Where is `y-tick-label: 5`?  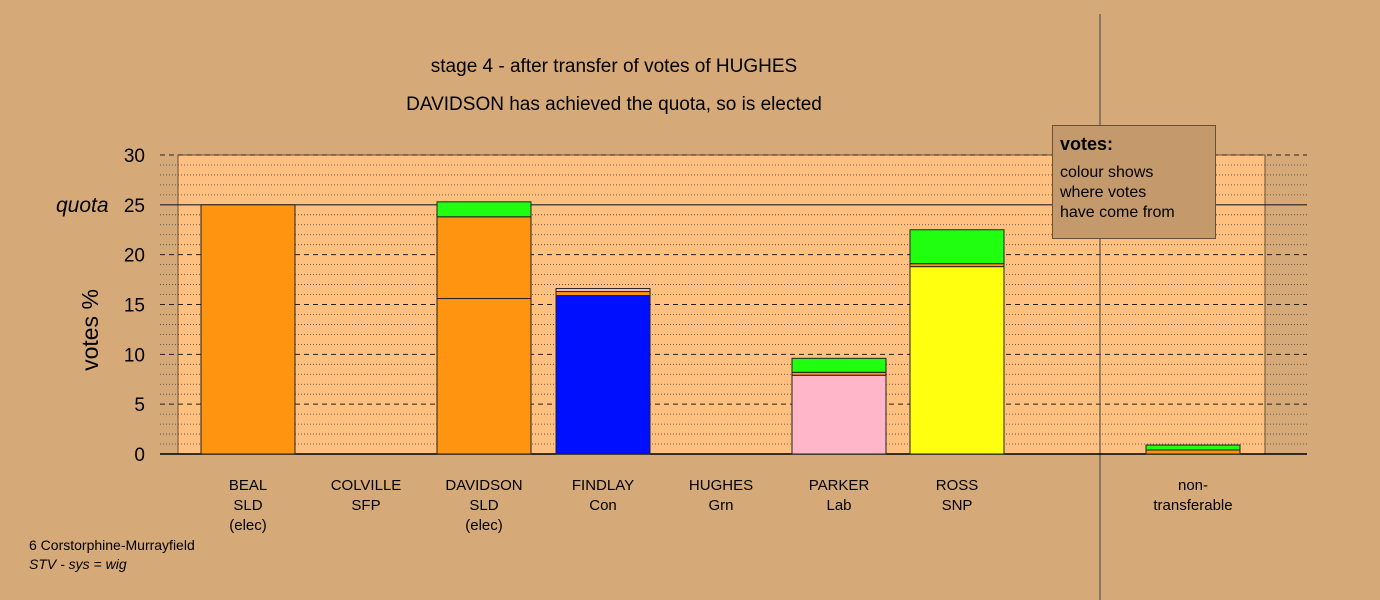
y-tick-label: 5 is located at coordinates (139, 405).